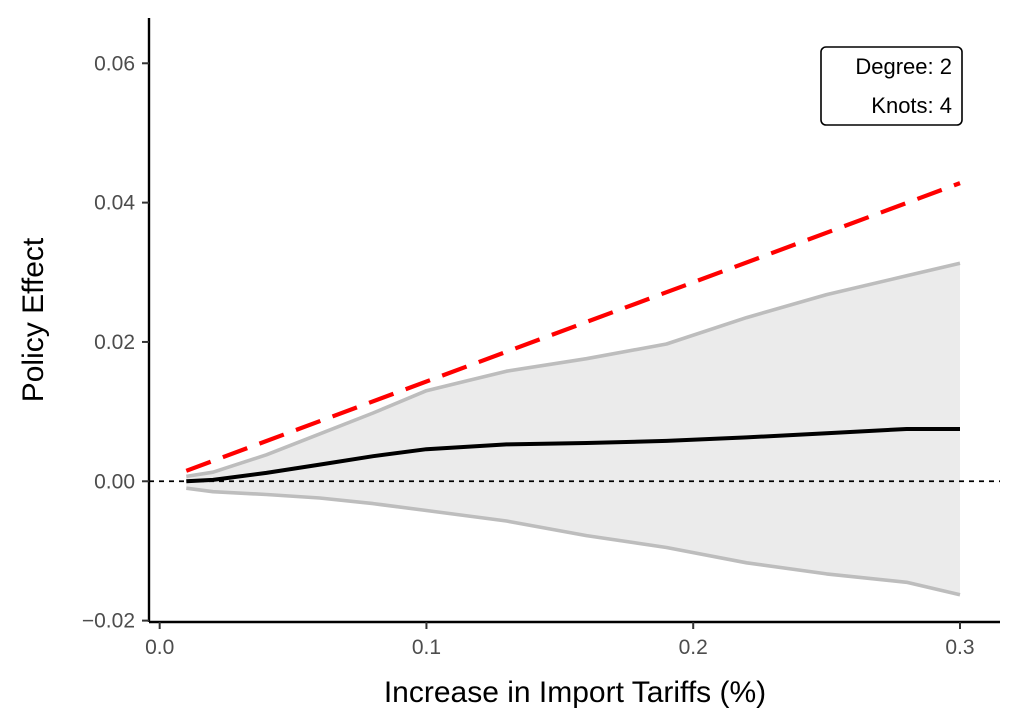 The image size is (1019, 728). Describe the element at coordinates (159, 647) in the screenshot. I see `x-tick-label: 0.0` at that location.